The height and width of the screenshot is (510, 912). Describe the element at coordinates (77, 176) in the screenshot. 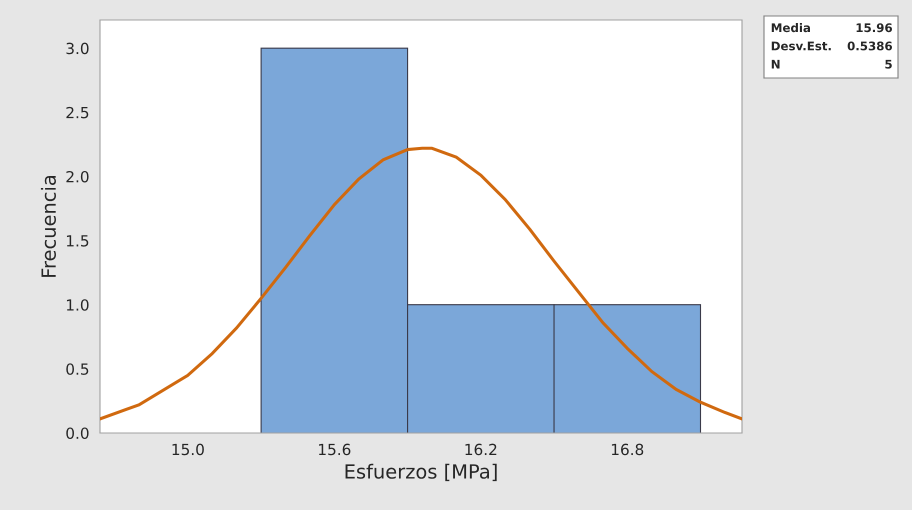

I see `y-tick-label: 2.0` at that location.